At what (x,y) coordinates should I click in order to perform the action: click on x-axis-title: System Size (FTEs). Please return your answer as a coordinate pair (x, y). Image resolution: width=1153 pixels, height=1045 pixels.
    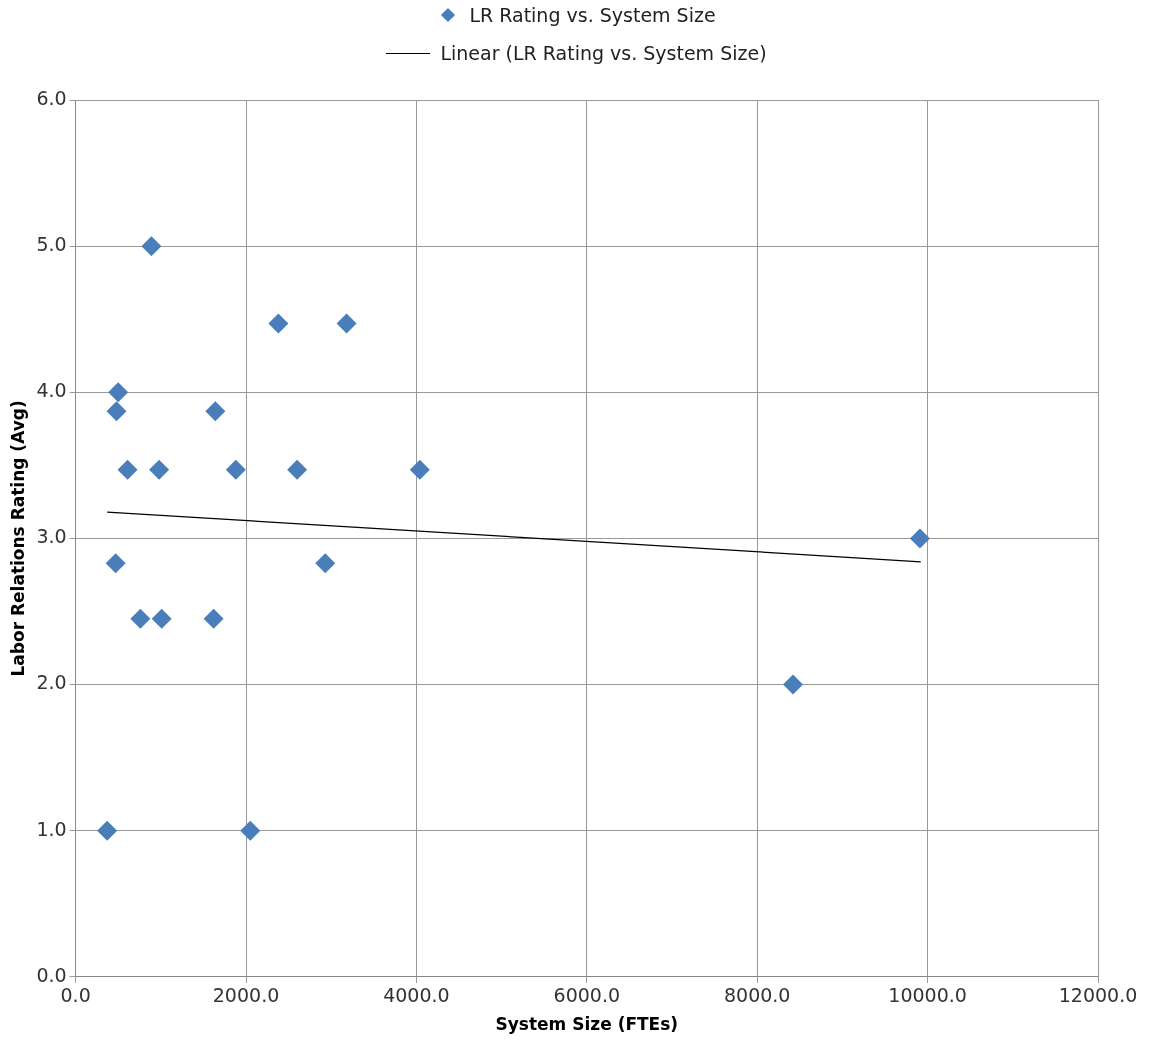
    Looking at the image, I should click on (587, 1024).